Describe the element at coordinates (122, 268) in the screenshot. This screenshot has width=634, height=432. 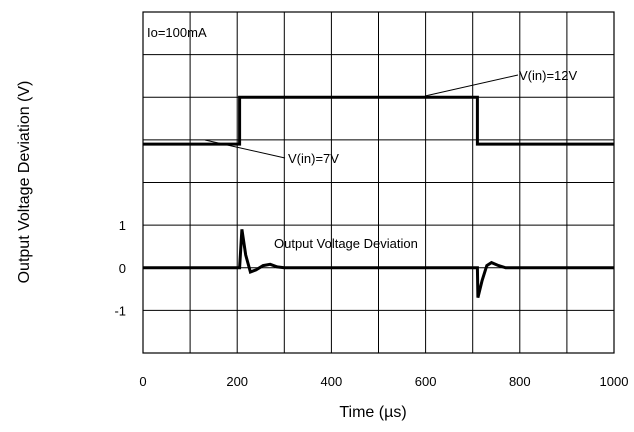
I see `y-tick-label: 0` at that location.